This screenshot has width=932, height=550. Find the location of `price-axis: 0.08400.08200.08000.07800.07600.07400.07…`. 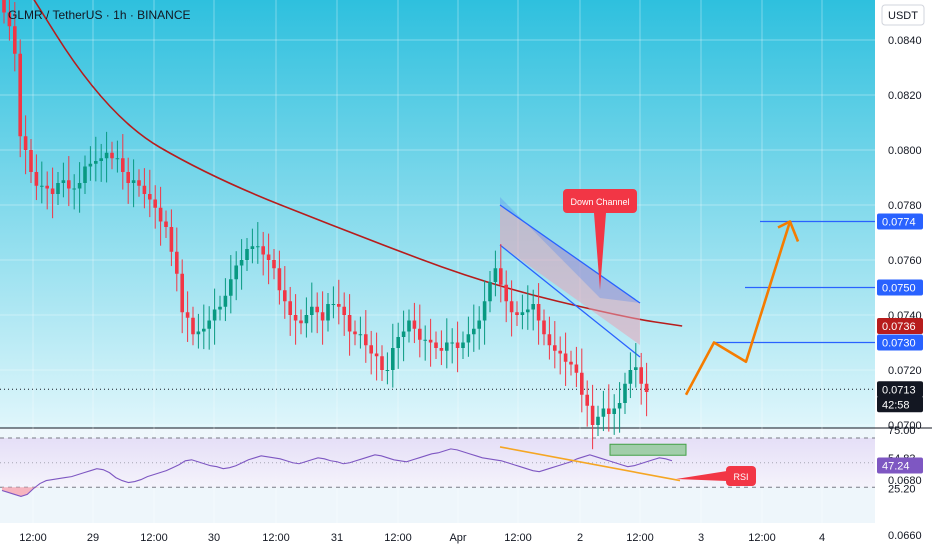

price-axis: 0.08400.08200.08000.07800.07600.07400.07… is located at coordinates (900, 288).